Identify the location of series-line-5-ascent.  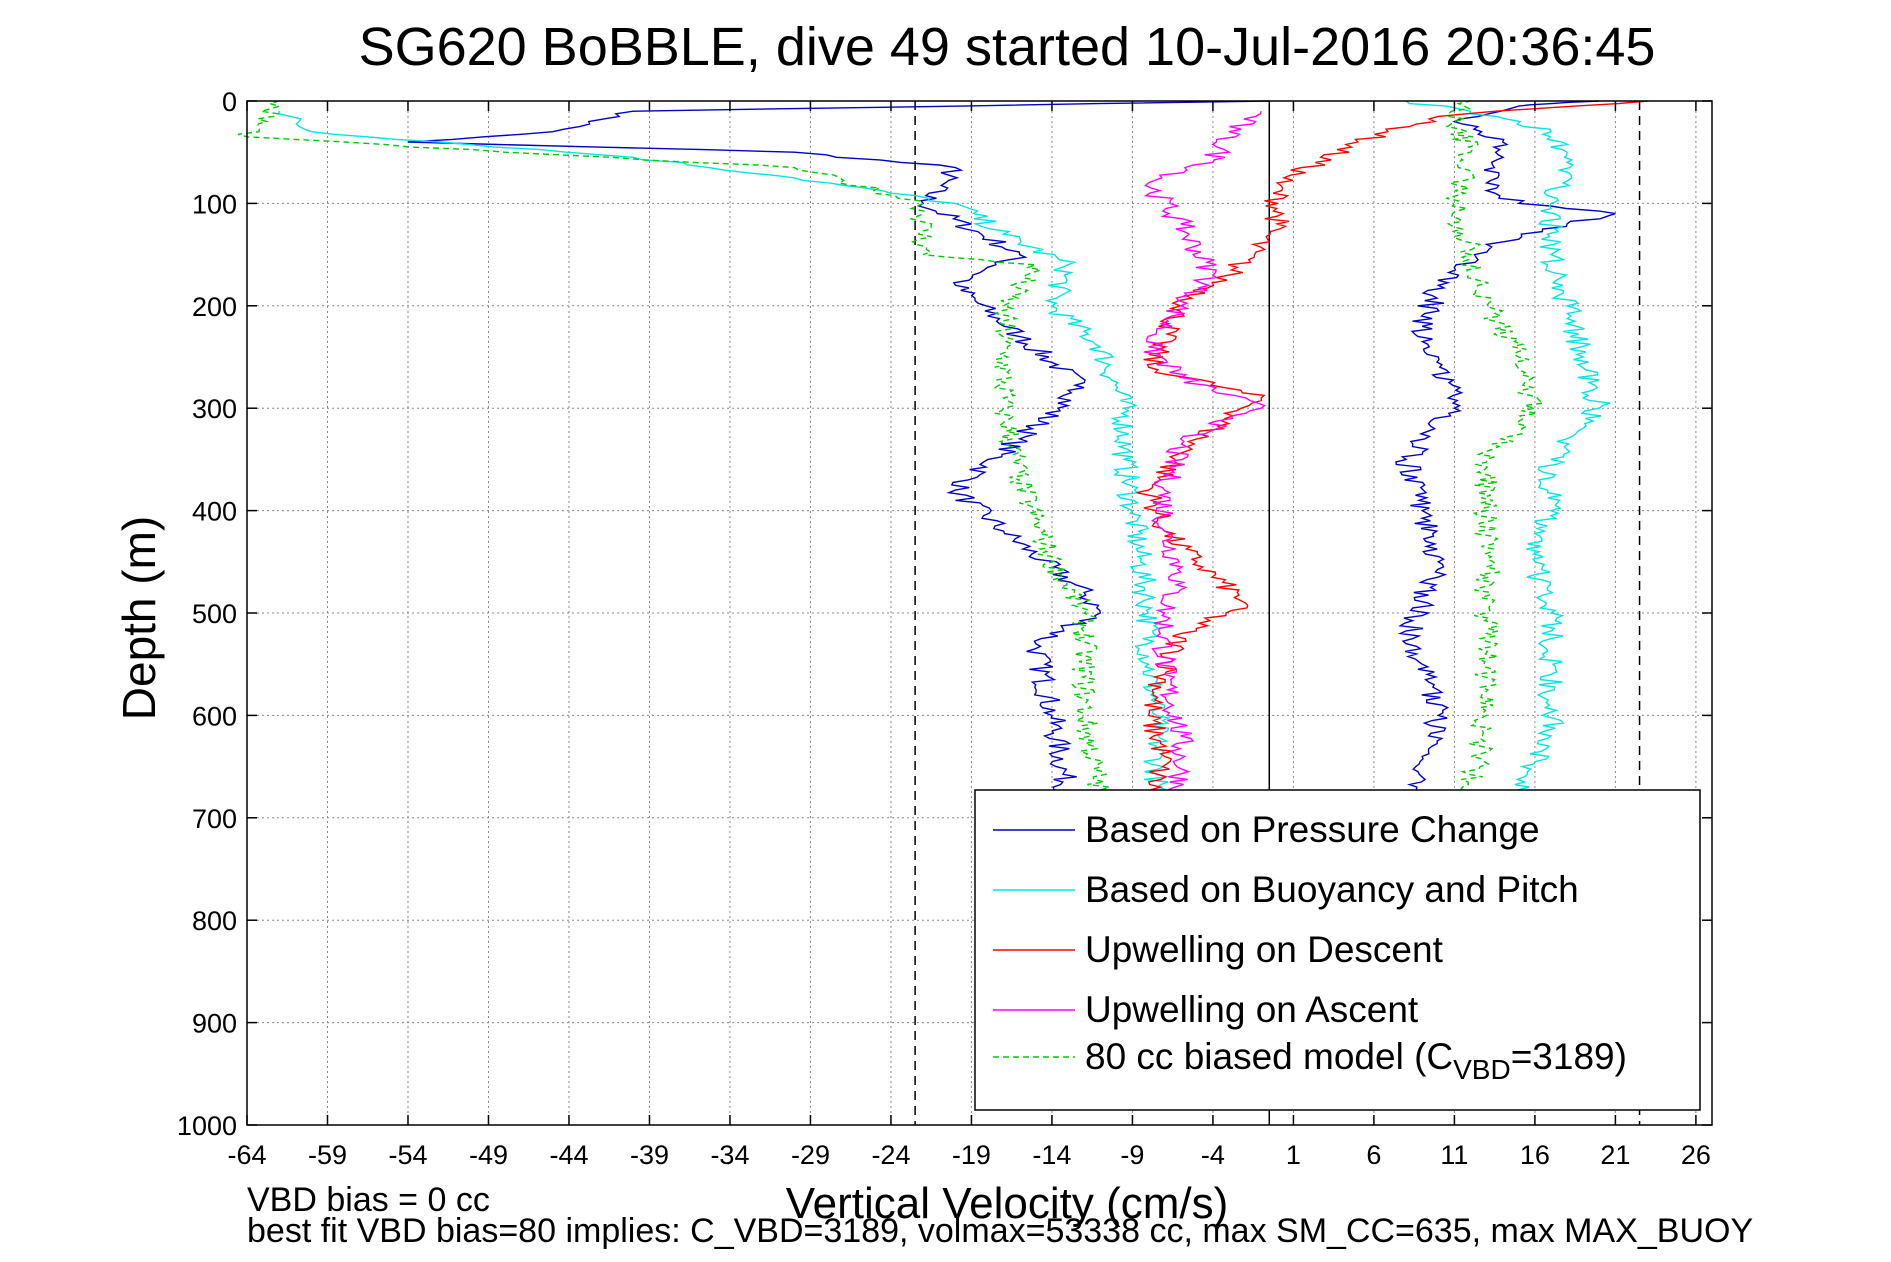
(1495, 449).